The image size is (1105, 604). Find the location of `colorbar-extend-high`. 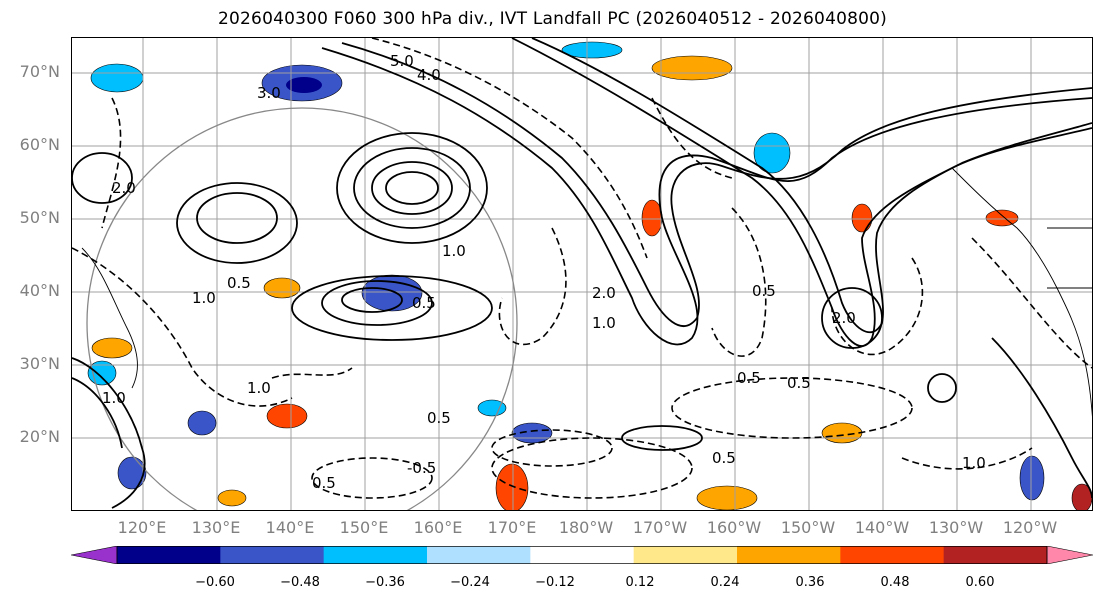

colorbar-extend-high is located at coordinates (1069, 555).